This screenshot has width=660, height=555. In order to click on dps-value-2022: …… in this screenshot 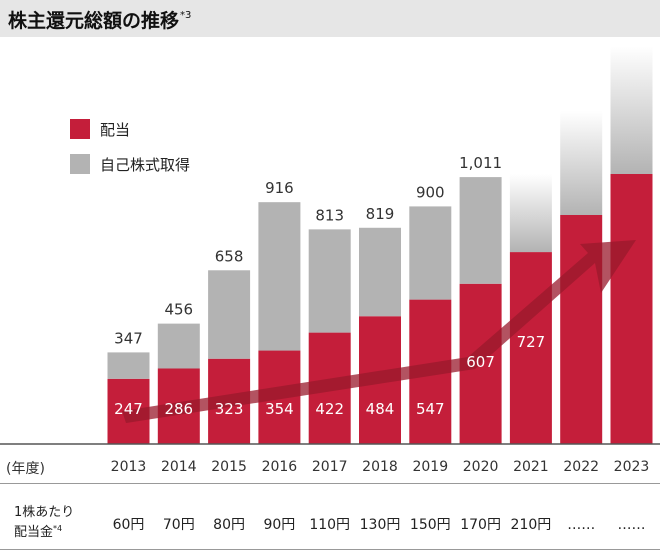, I will do `click(581, 525)`.